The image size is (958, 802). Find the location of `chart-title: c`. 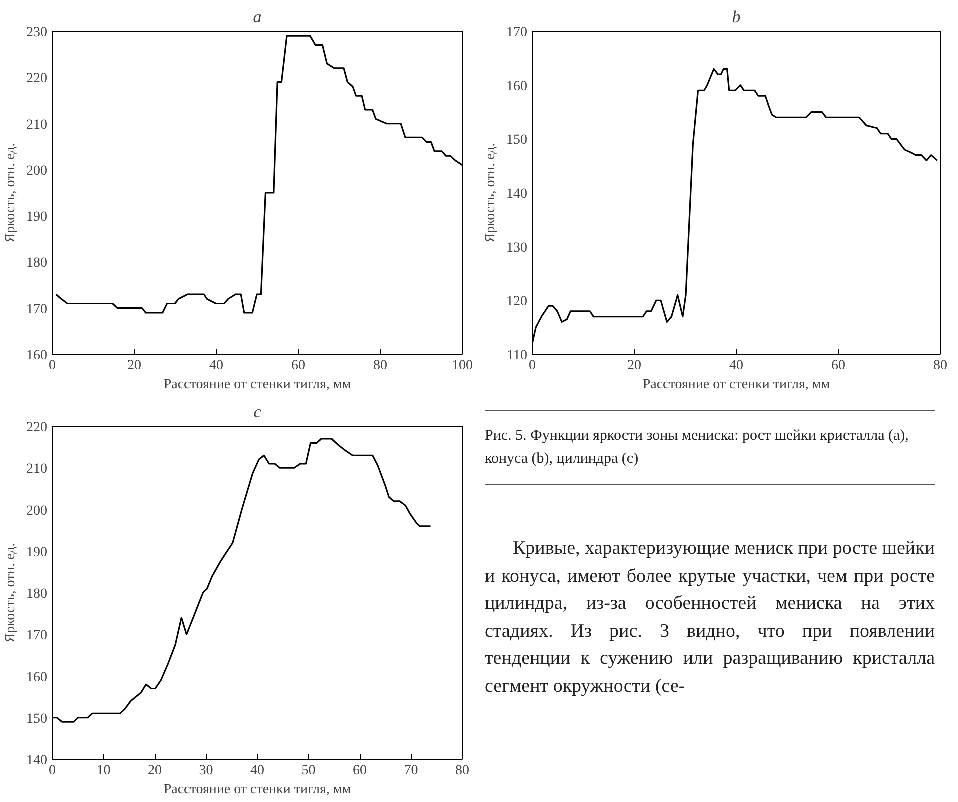

chart-title: c is located at coordinates (258, 412).